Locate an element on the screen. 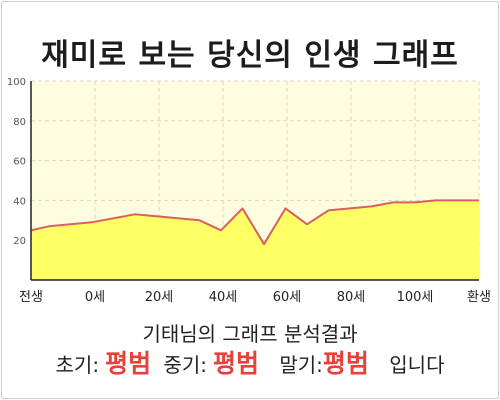  early-life-label: 초기: is located at coordinates (77, 365).